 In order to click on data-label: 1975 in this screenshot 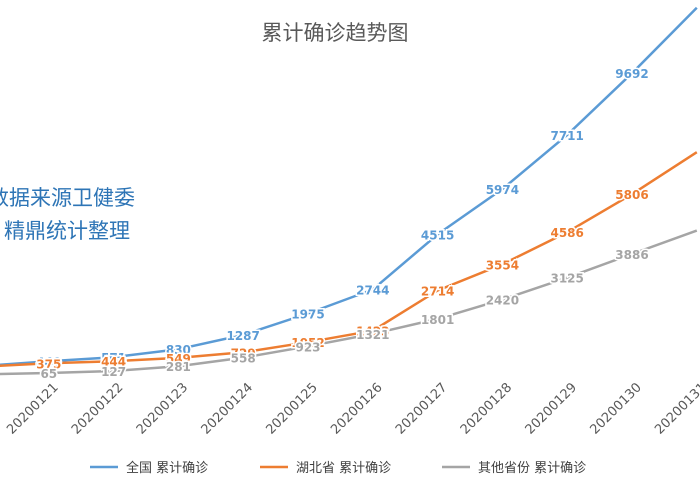, I will do `click(307, 315)`.